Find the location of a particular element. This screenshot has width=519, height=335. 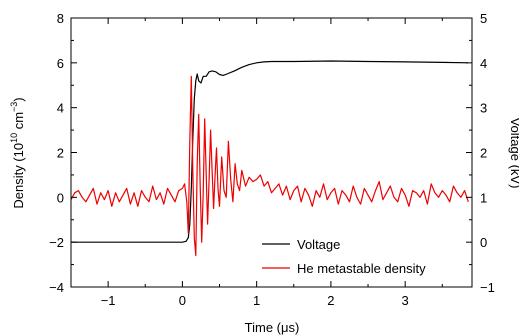

y-left-axis-ticks: −4 −2 0 2 4 6 8 is located at coordinates (63, 153).